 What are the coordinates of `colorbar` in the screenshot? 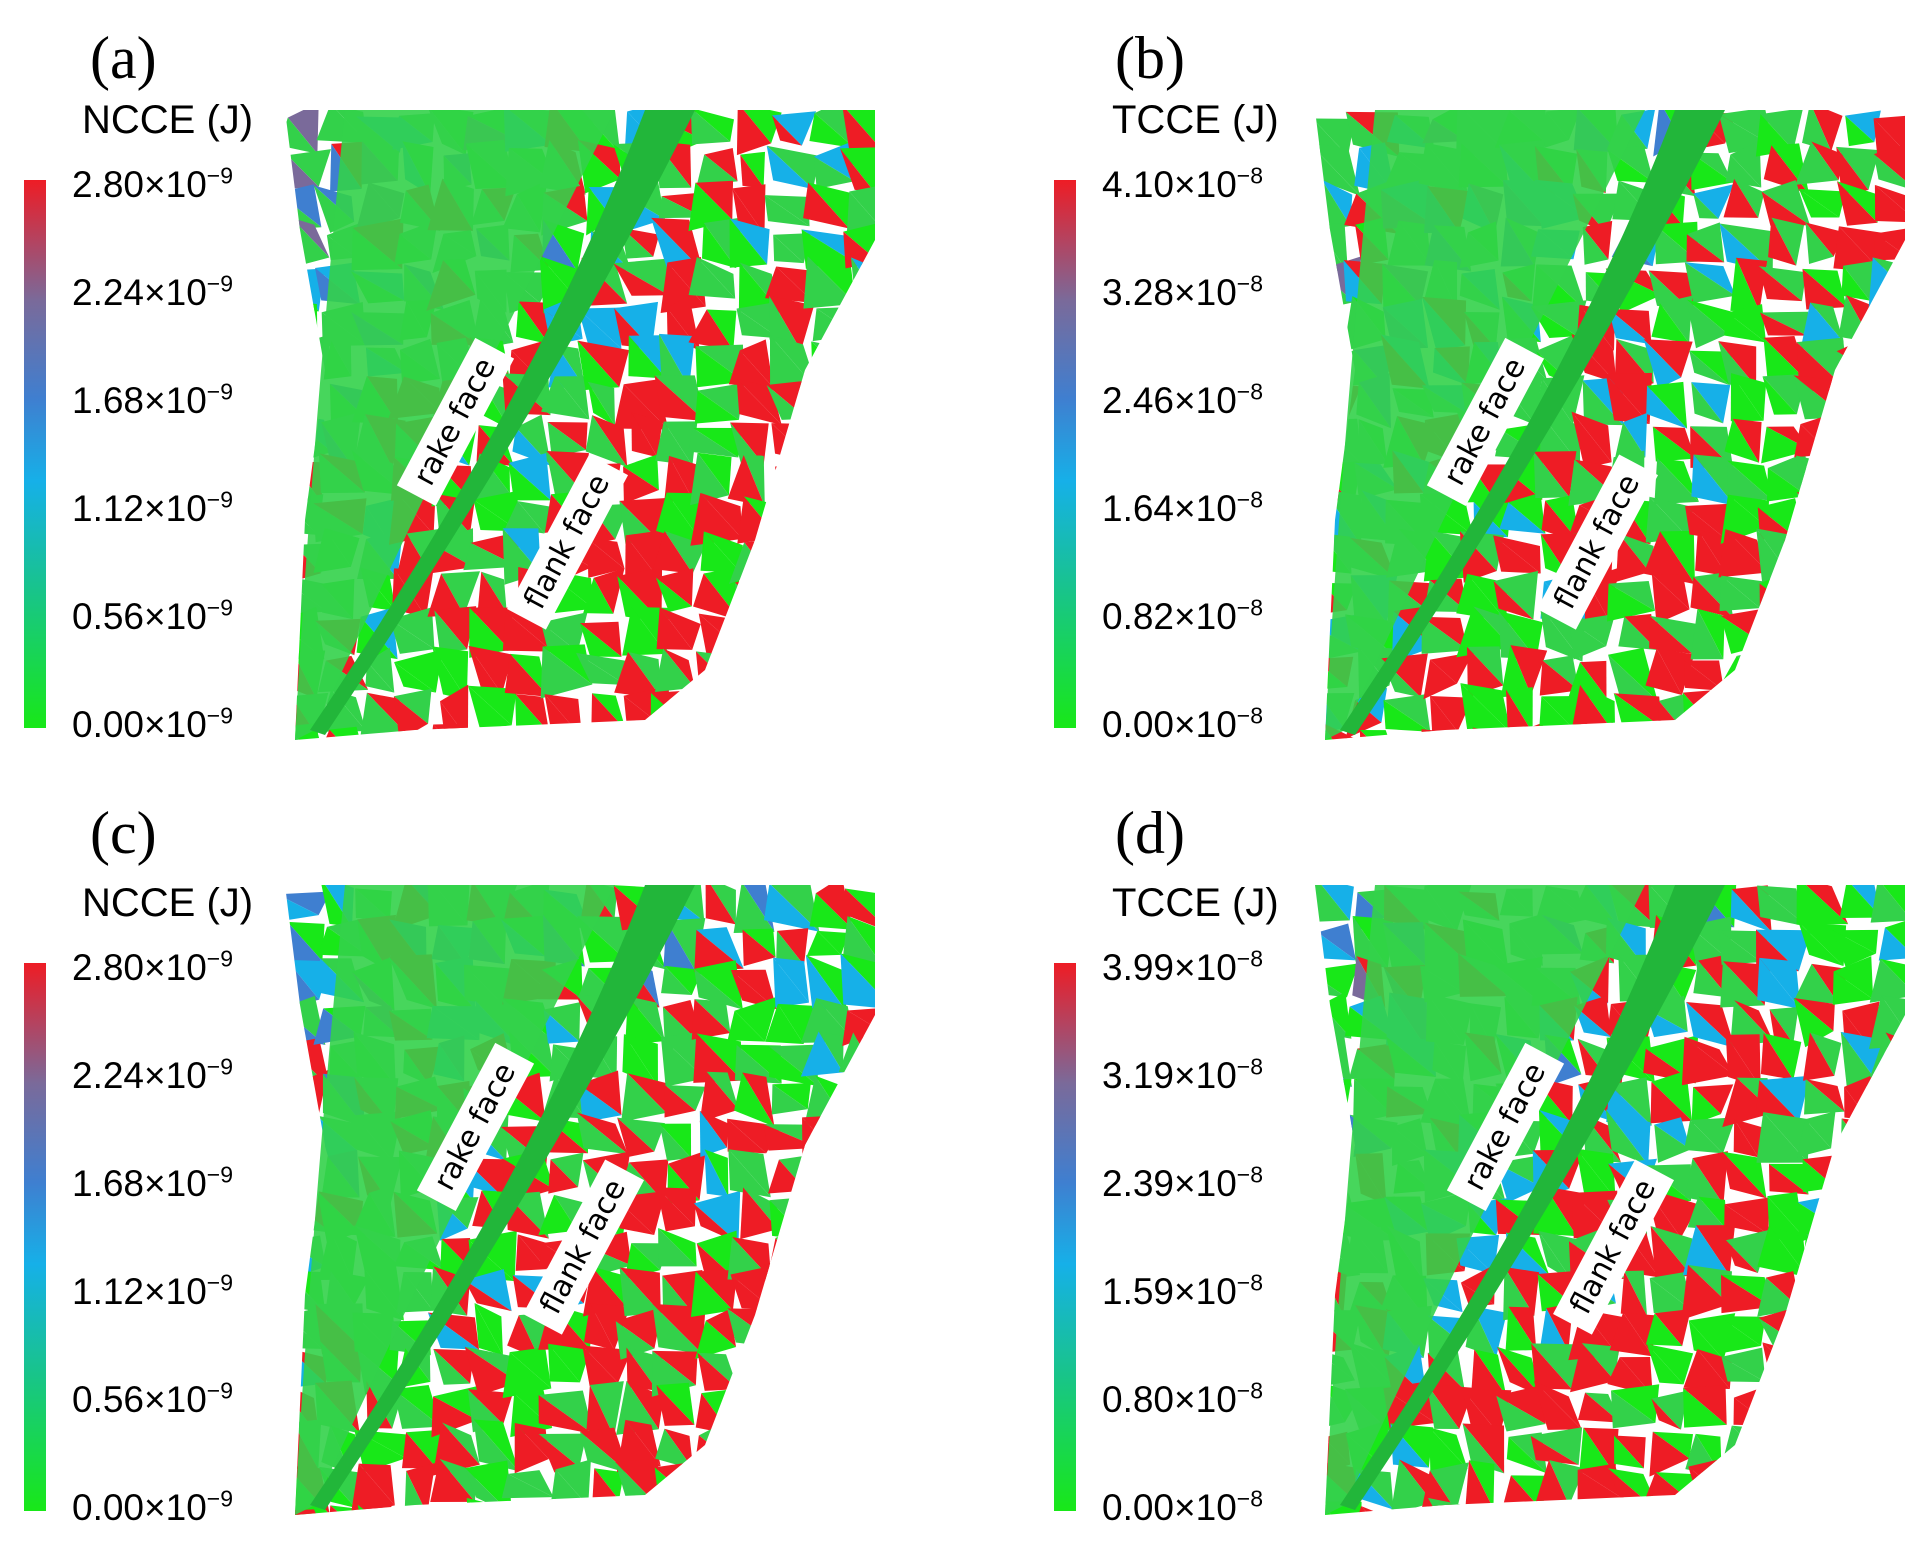 It's located at (35, 454).